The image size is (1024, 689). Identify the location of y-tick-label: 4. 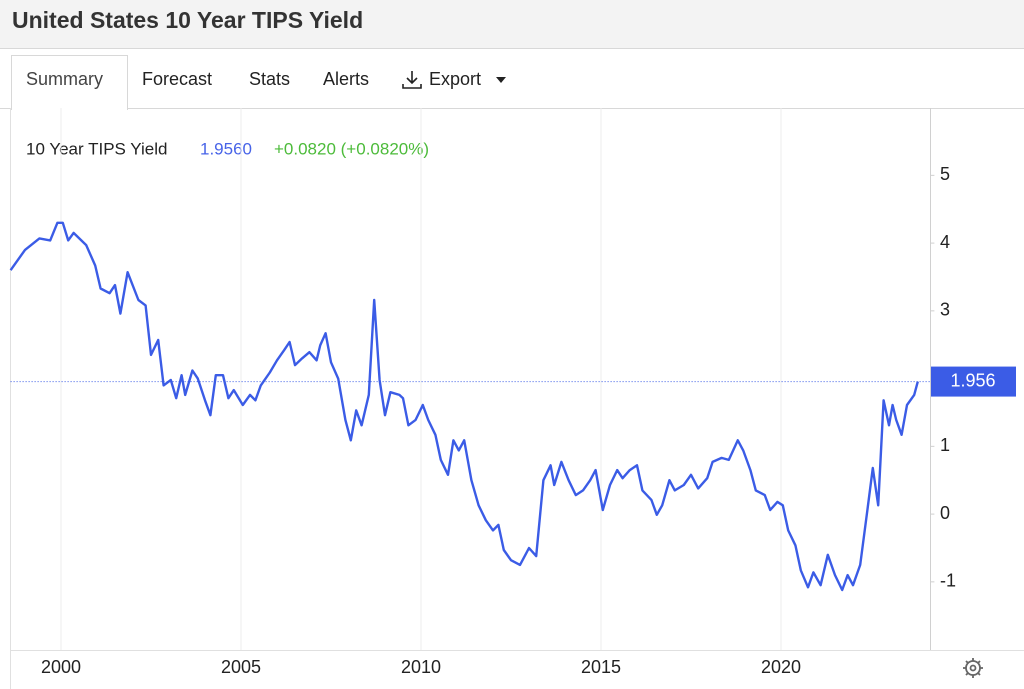
(945, 242).